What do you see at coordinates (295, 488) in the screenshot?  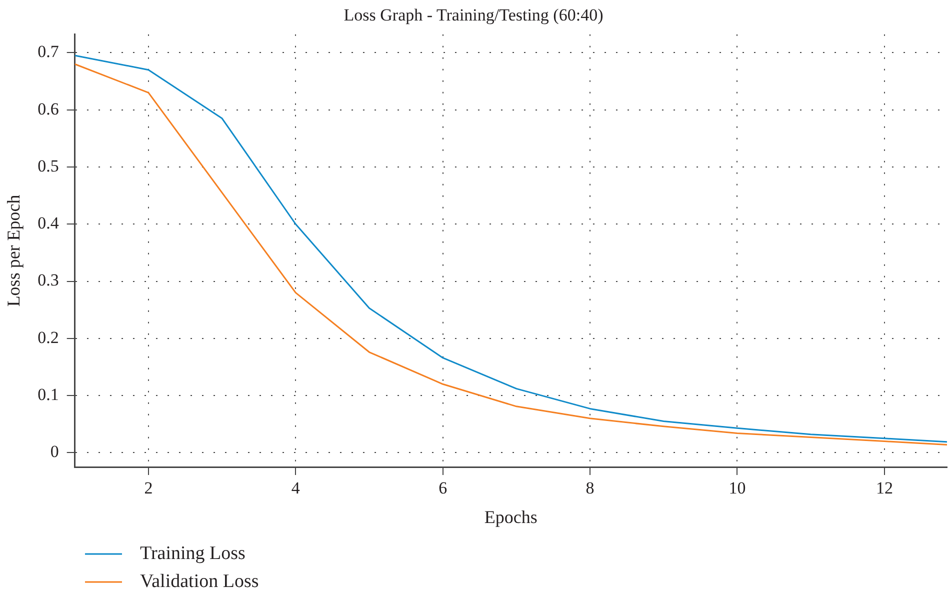 I see `x-tick-label: 4` at bounding box center [295, 488].